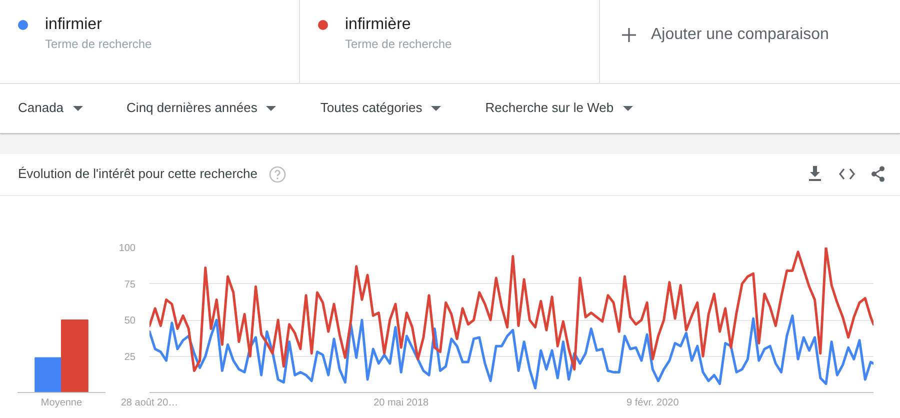  Describe the element at coordinates (371, 108) in the screenshot. I see `text: Toutes catégories` at that location.